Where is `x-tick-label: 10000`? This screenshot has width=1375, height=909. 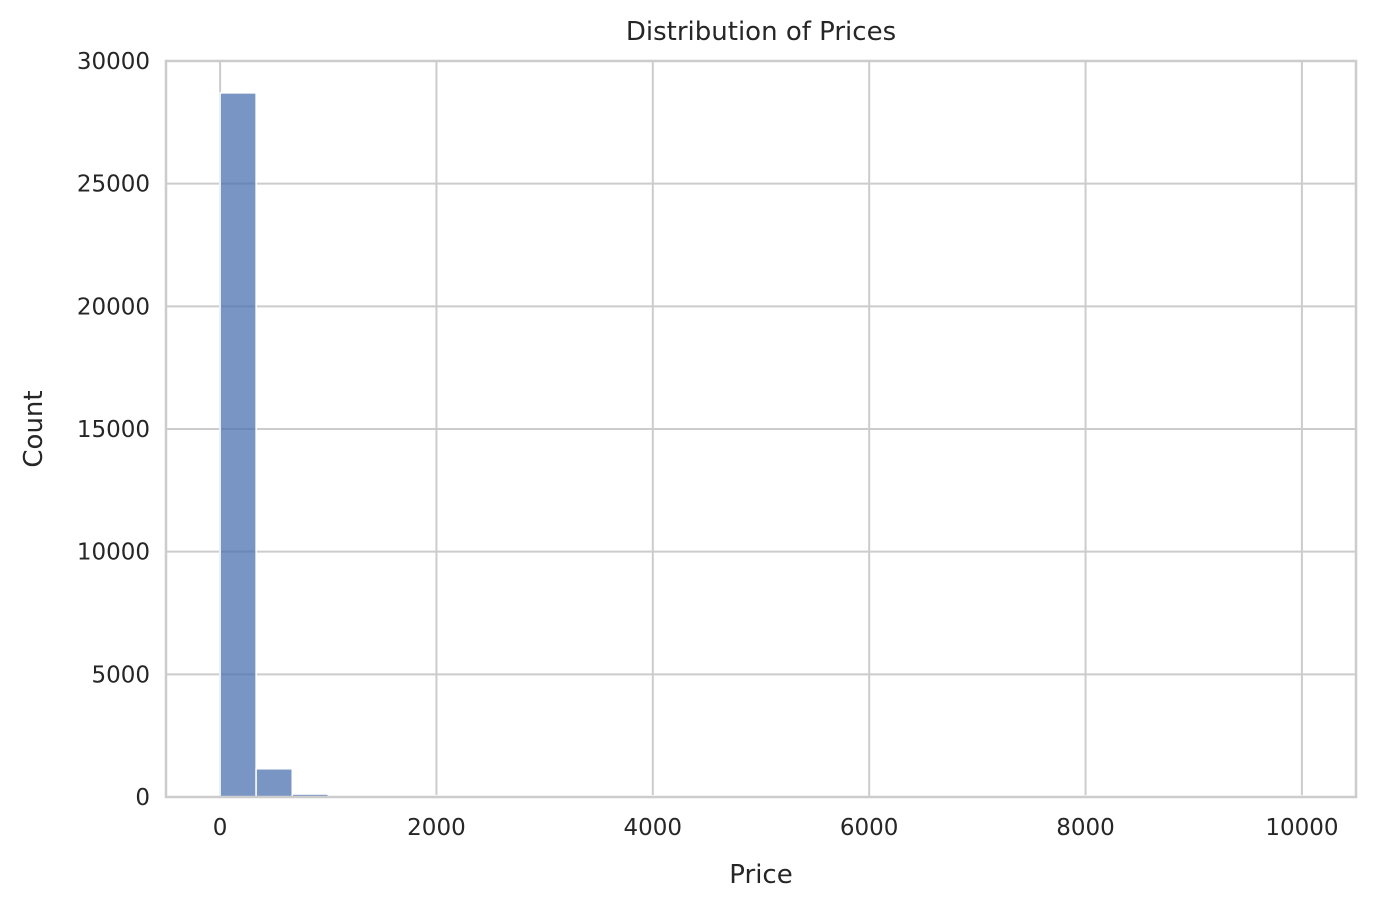
x-tick-label: 10000 is located at coordinates (1301, 828).